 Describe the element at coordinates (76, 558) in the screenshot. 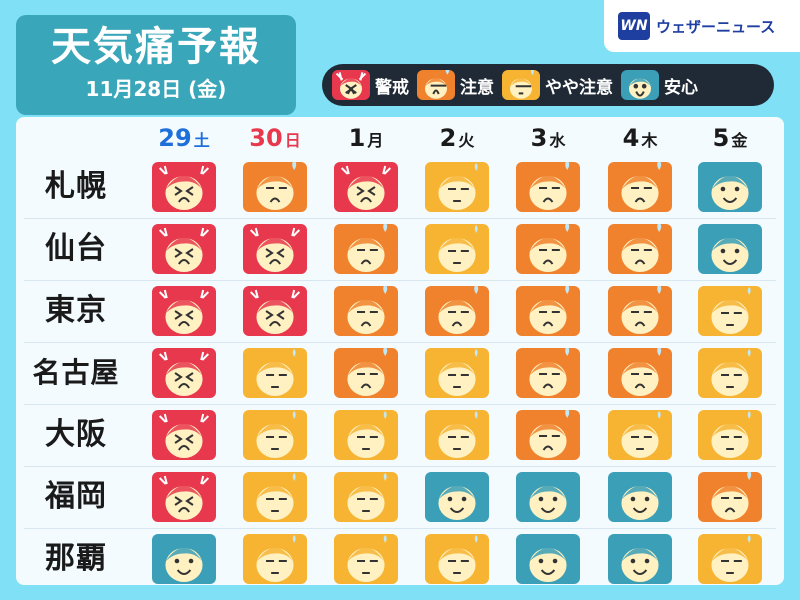

I see `city-name: 那覇` at that location.